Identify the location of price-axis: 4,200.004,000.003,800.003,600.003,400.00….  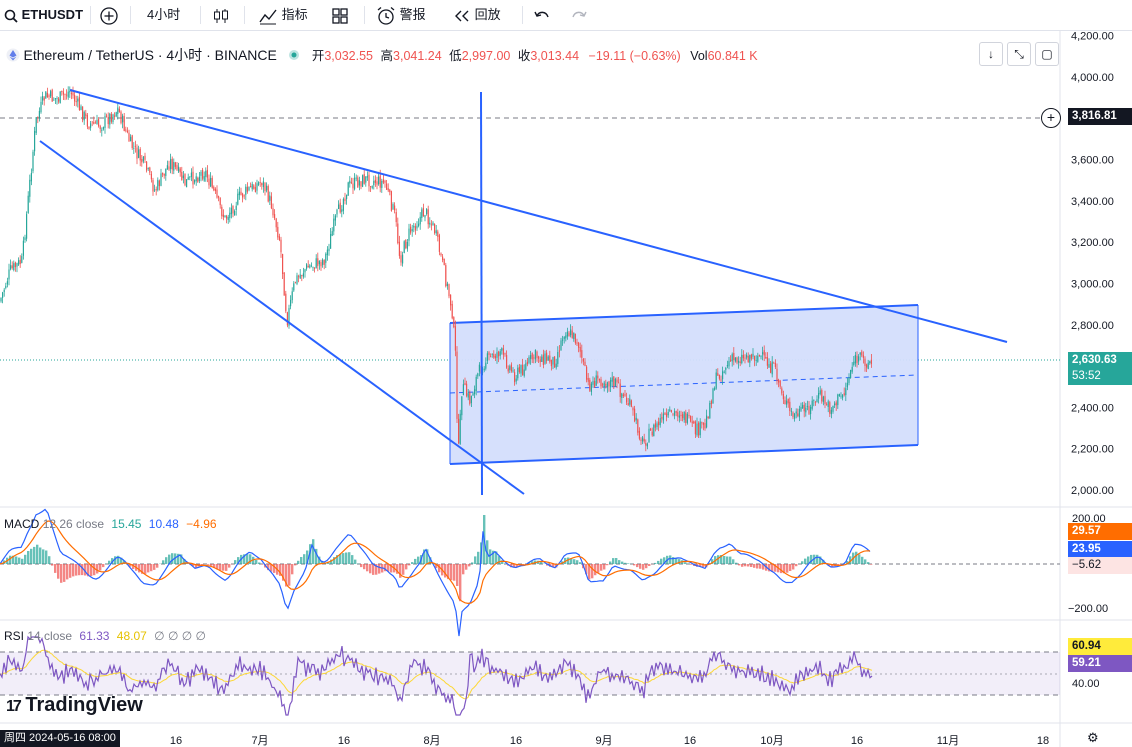
(1092, 264).